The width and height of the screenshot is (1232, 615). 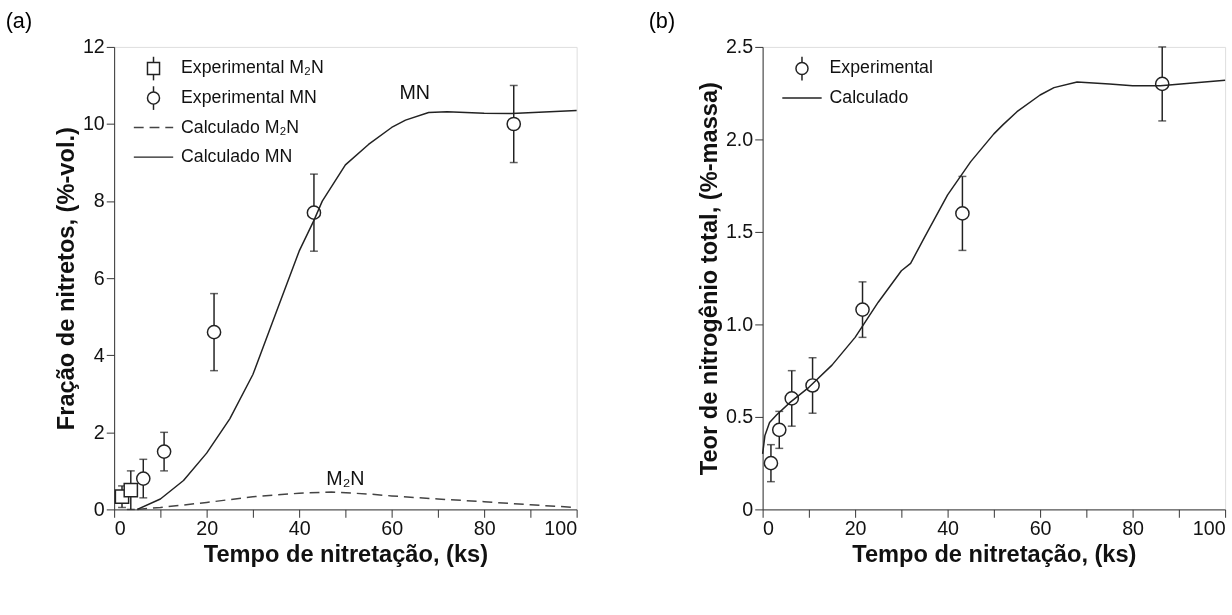 I want to click on y-axis-title: Fração de nitretos, (%-vol.), so click(x=66, y=279).